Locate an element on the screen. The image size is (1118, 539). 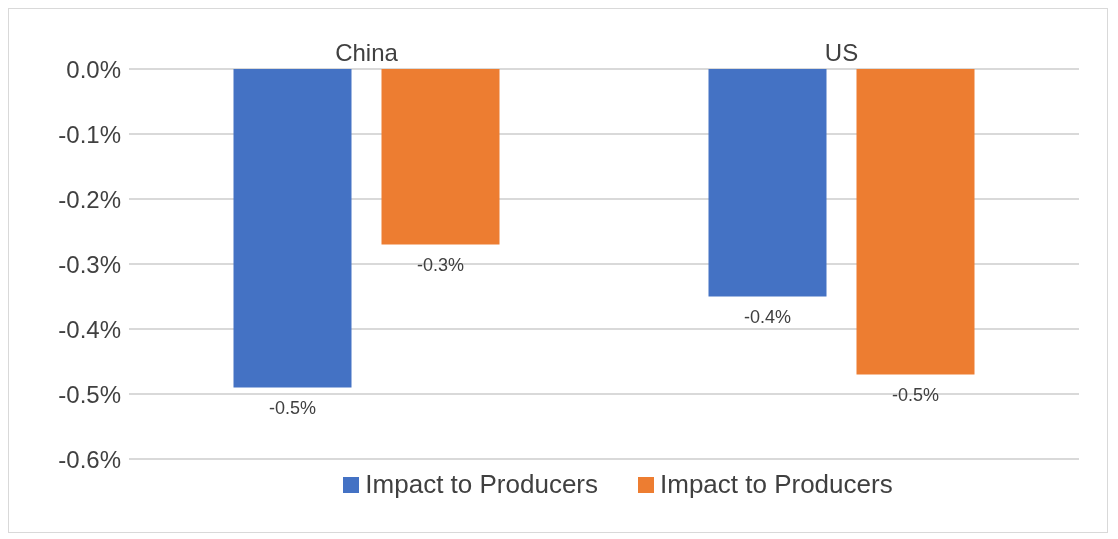
y-tick-label: 0.0% is located at coordinates (93, 69).